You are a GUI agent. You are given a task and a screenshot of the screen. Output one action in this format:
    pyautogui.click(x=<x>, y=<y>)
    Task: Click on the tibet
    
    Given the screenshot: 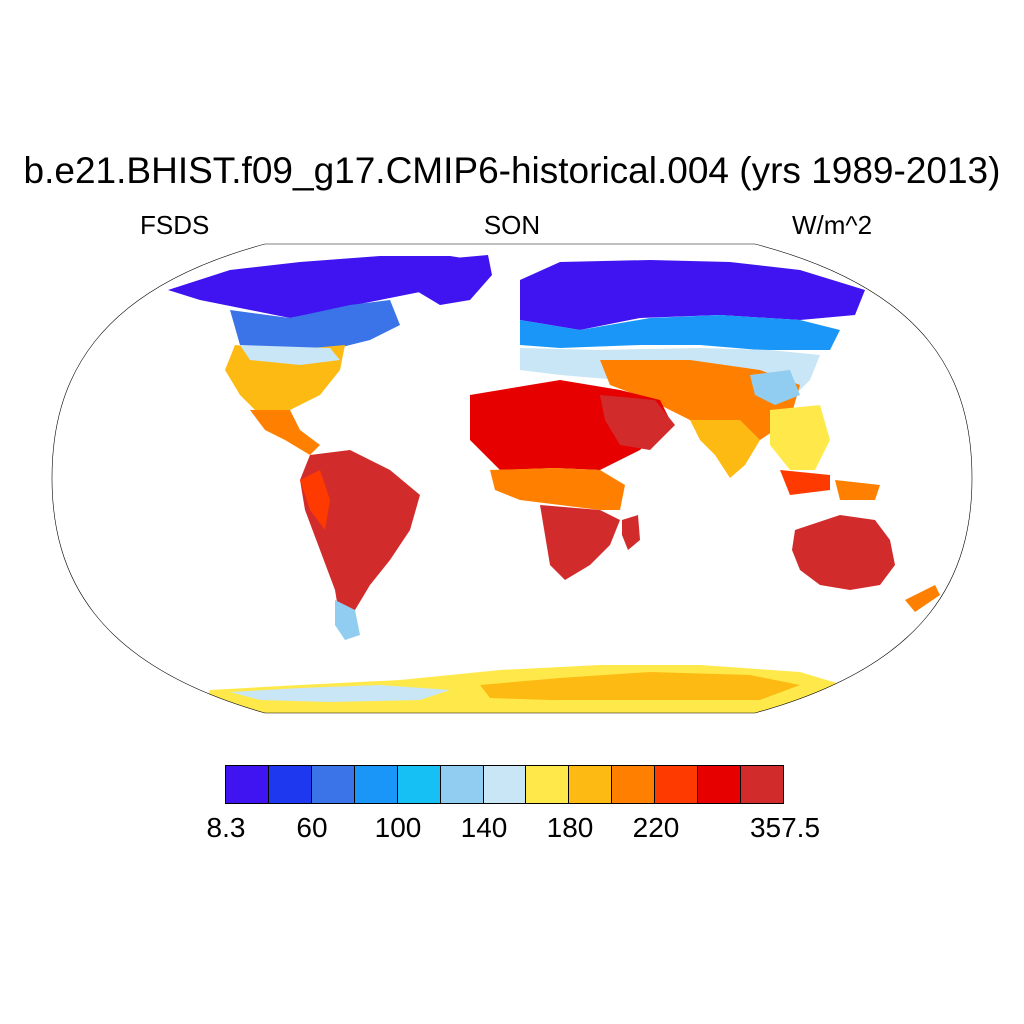 What is the action you would take?
    pyautogui.click(x=775, y=387)
    